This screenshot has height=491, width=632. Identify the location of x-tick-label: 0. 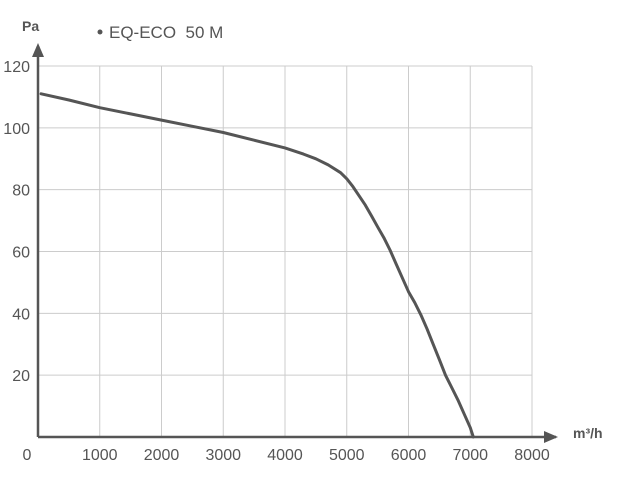
(27, 455).